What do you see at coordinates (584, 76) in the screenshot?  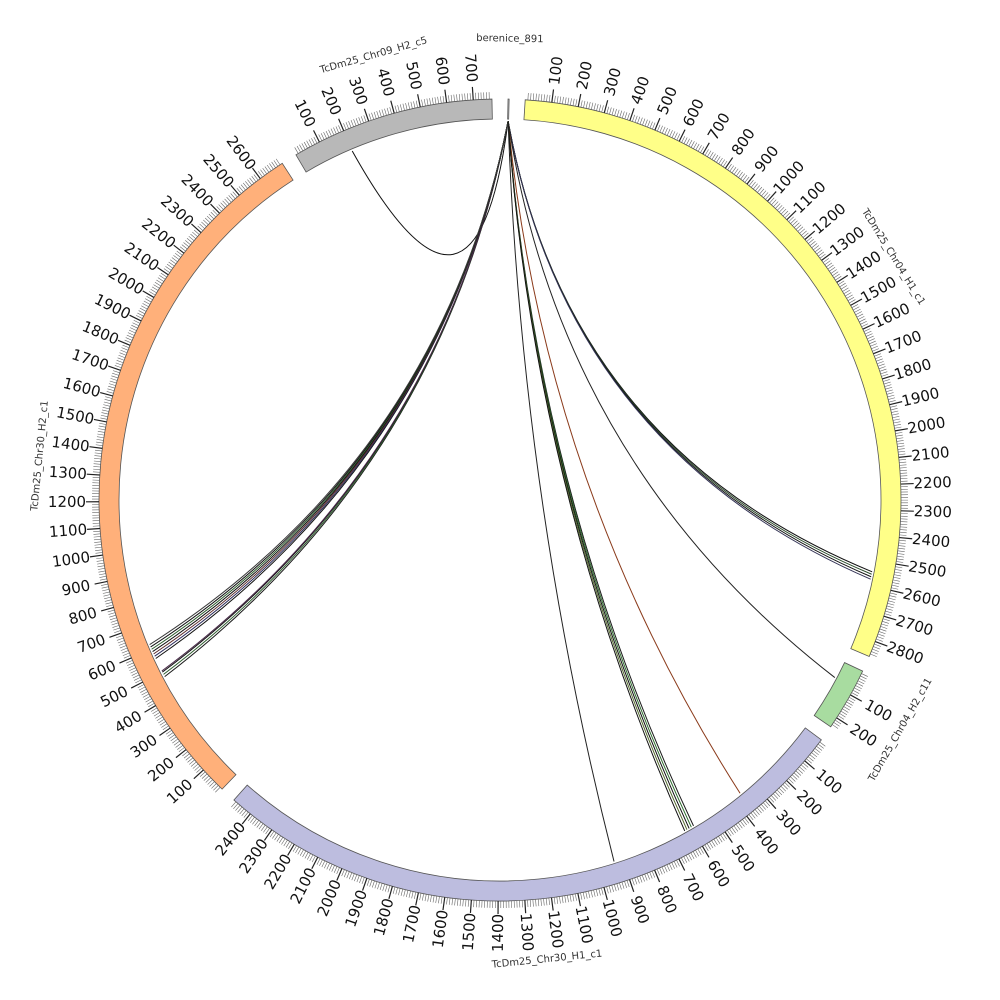 I see `tick-label: 200` at bounding box center [584, 76].